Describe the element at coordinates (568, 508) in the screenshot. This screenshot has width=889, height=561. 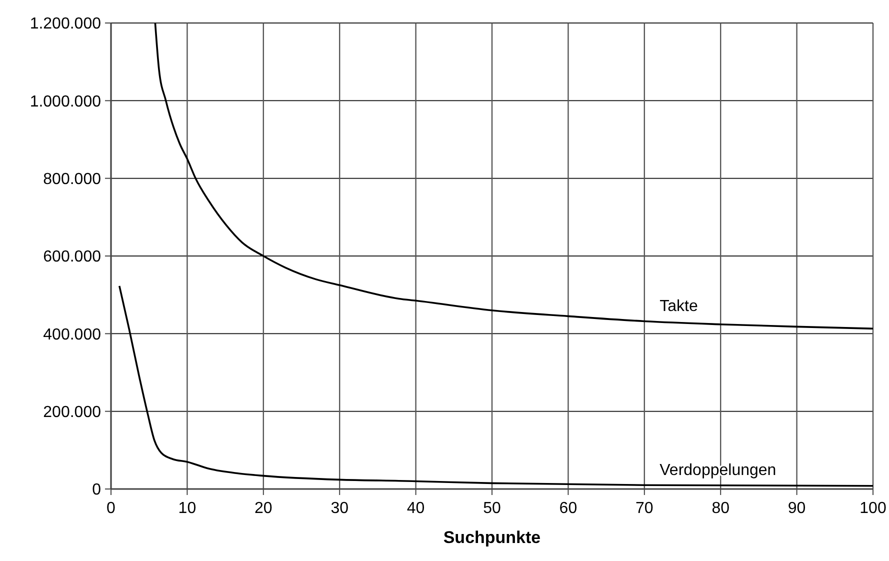
I see `x-tick-label: 60` at that location.